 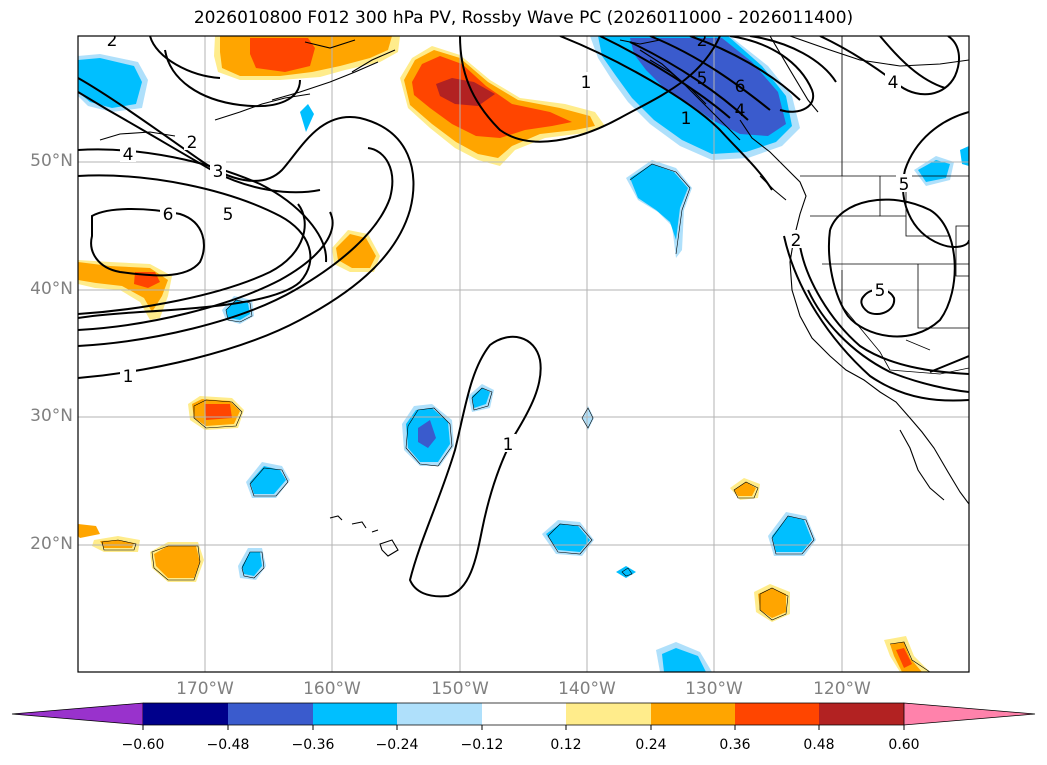 I want to click on colorbar-tick-label: 0.24, so click(x=651, y=745).